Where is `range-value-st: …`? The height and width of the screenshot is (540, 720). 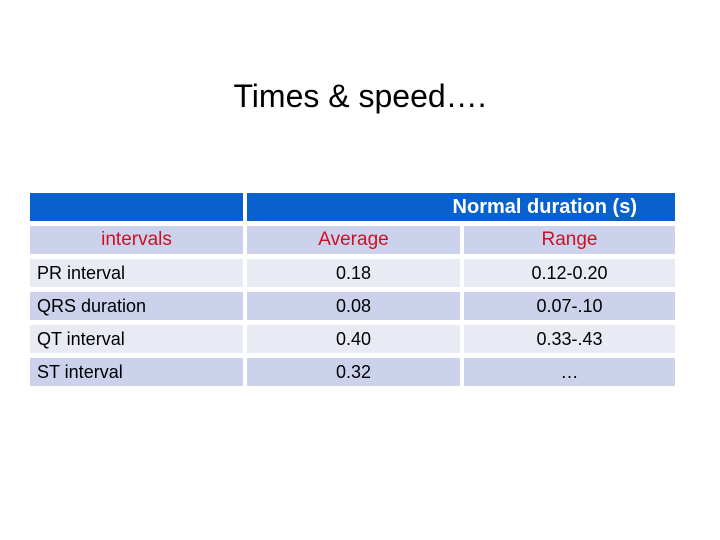
range-value-st: … is located at coordinates (569, 372).